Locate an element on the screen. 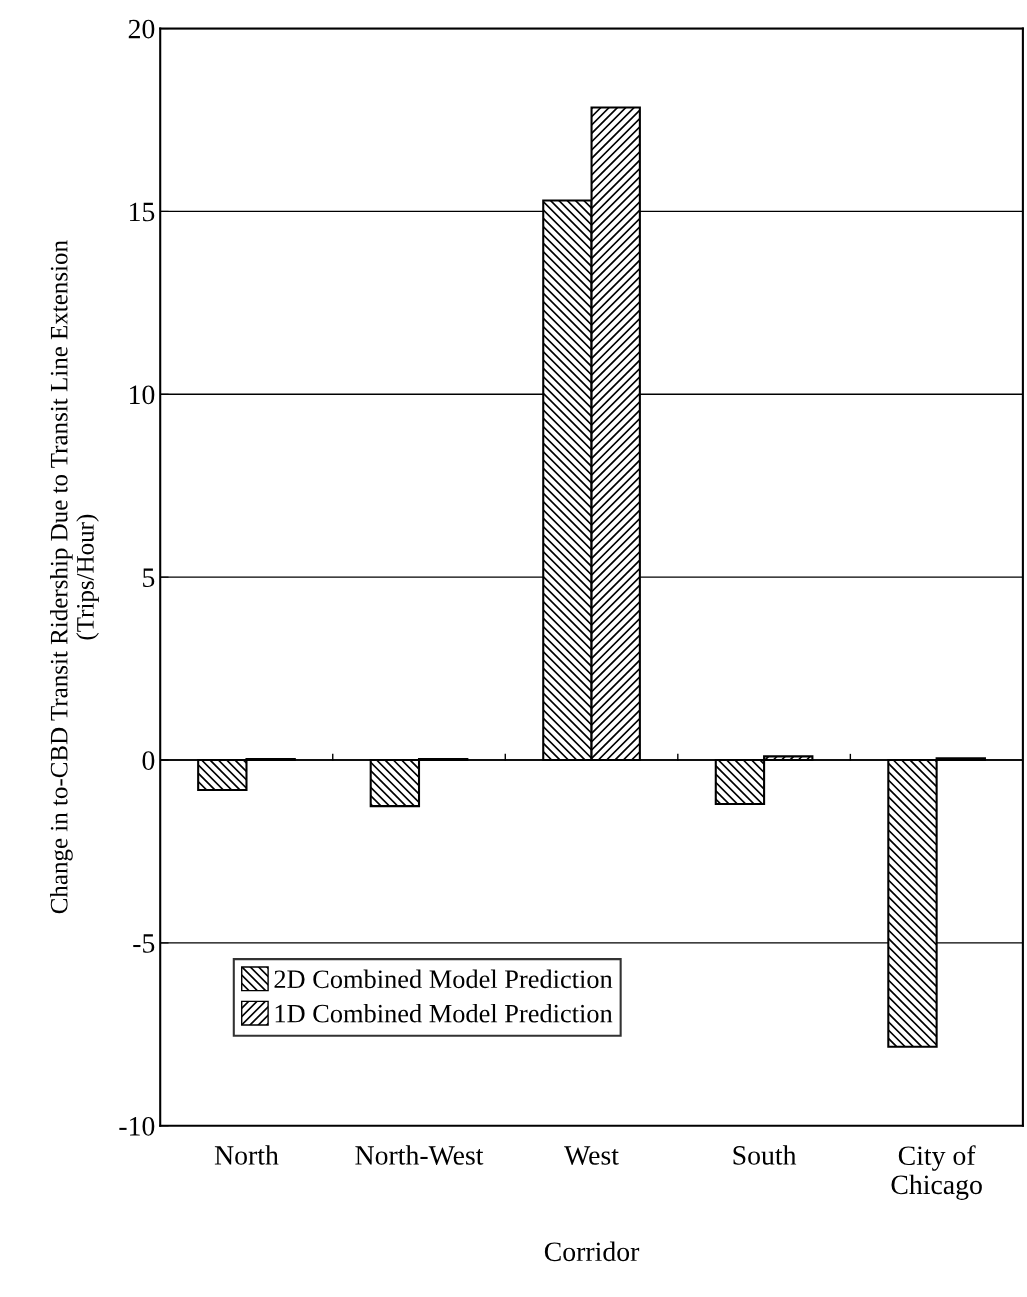 This screenshot has width=1027, height=1297. y-tick-label: 5 is located at coordinates (149, 578).